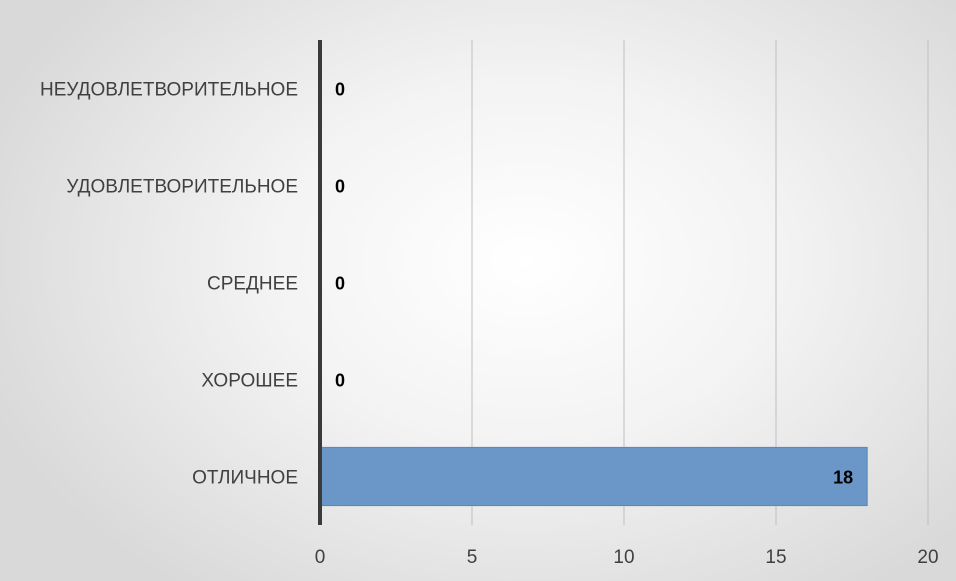 The width and height of the screenshot is (956, 581). What do you see at coordinates (340, 381) in the screenshot?
I see `data-label-1: 0` at bounding box center [340, 381].